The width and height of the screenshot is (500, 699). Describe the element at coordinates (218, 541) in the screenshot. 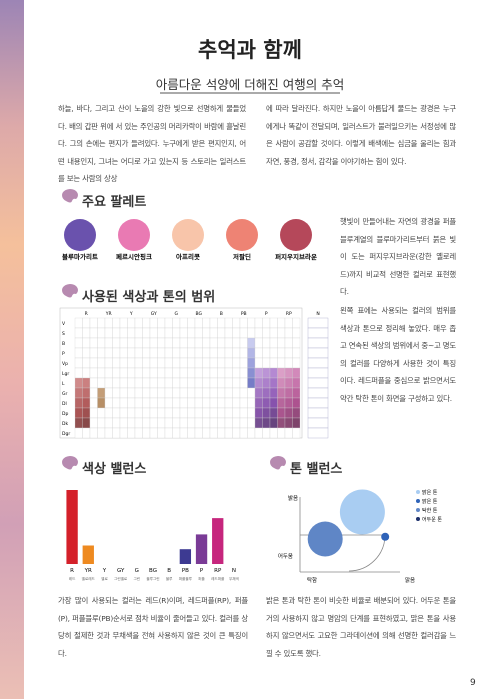

I see `bar` at that location.